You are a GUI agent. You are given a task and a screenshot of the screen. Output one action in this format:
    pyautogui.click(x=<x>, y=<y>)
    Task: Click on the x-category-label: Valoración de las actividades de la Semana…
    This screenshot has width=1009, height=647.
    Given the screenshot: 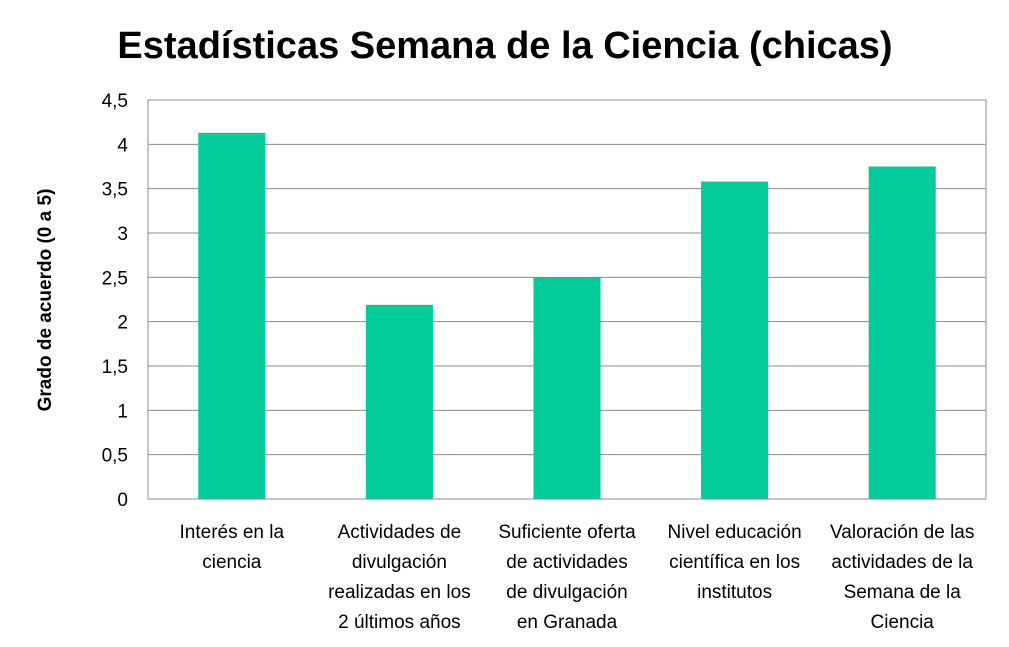 What is the action you would take?
    pyautogui.click(x=902, y=577)
    